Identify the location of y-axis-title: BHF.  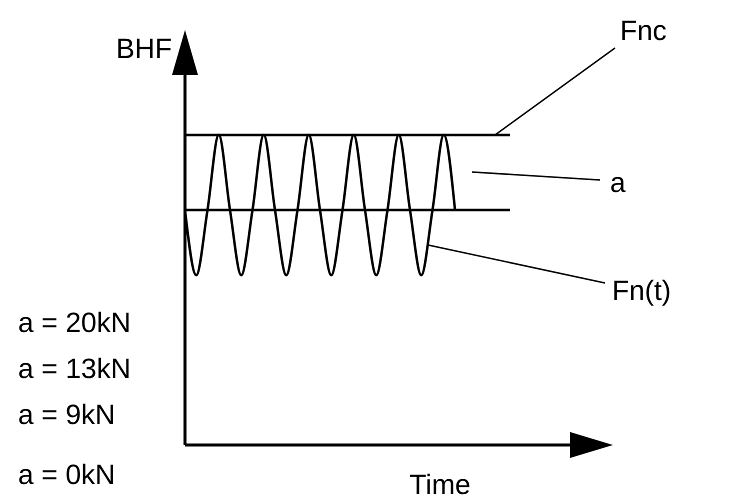
(144, 48).